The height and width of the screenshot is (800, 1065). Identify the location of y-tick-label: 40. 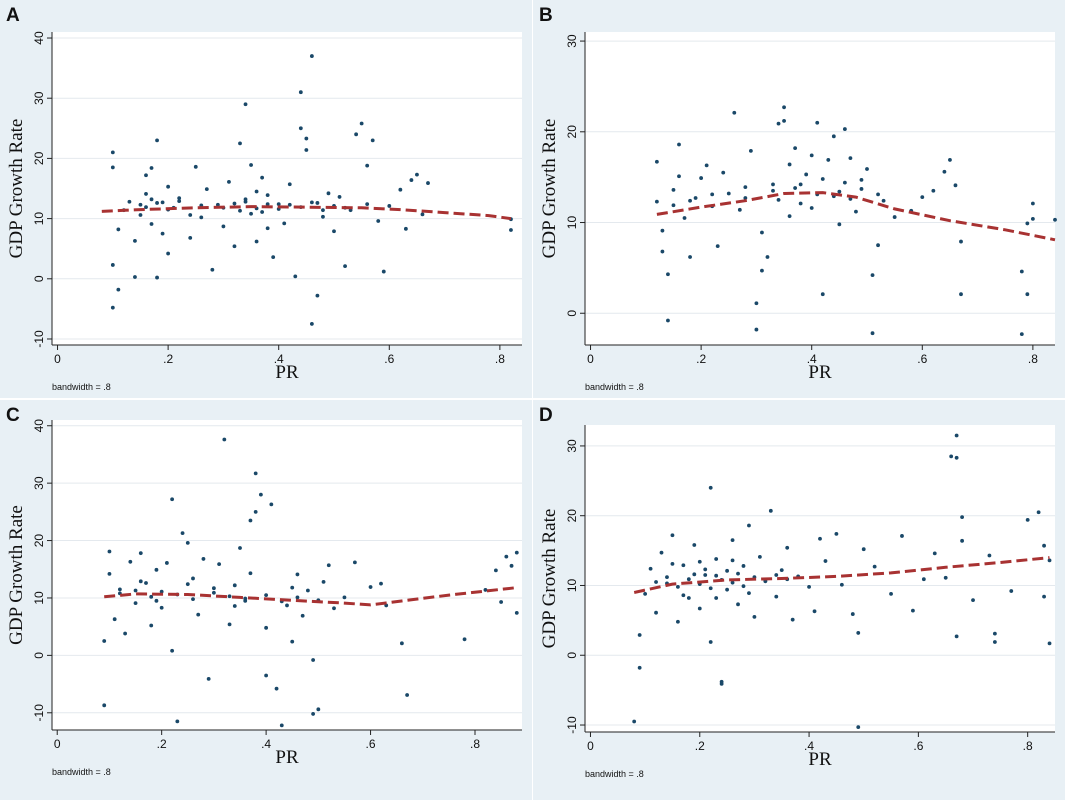
(39, 38).